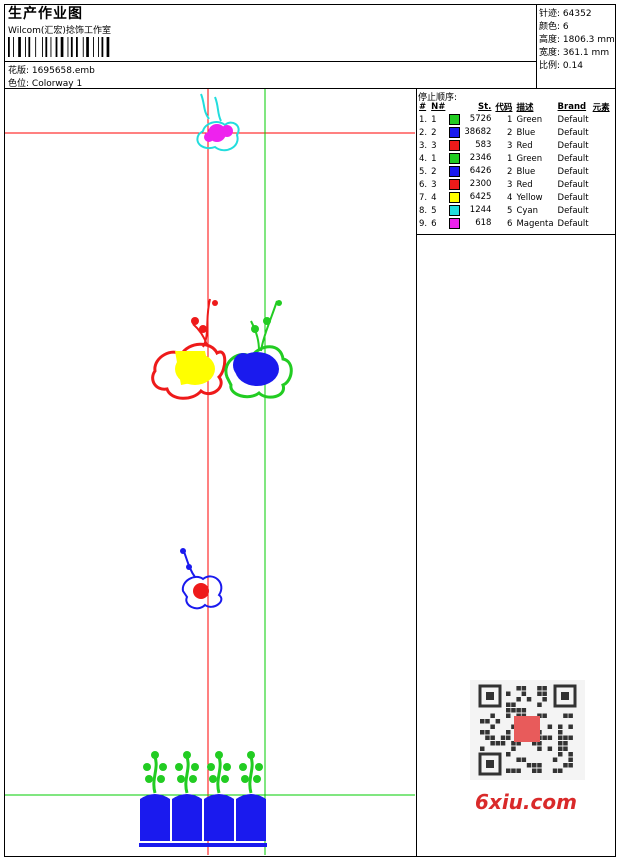 Image resolution: width=620 pixels, height=861 pixels. I want to click on row-stitches: 618, so click(470, 223).